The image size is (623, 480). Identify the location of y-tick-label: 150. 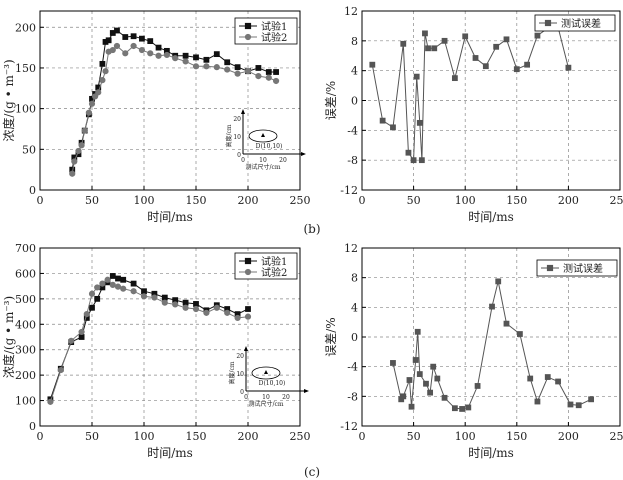
(25, 68).